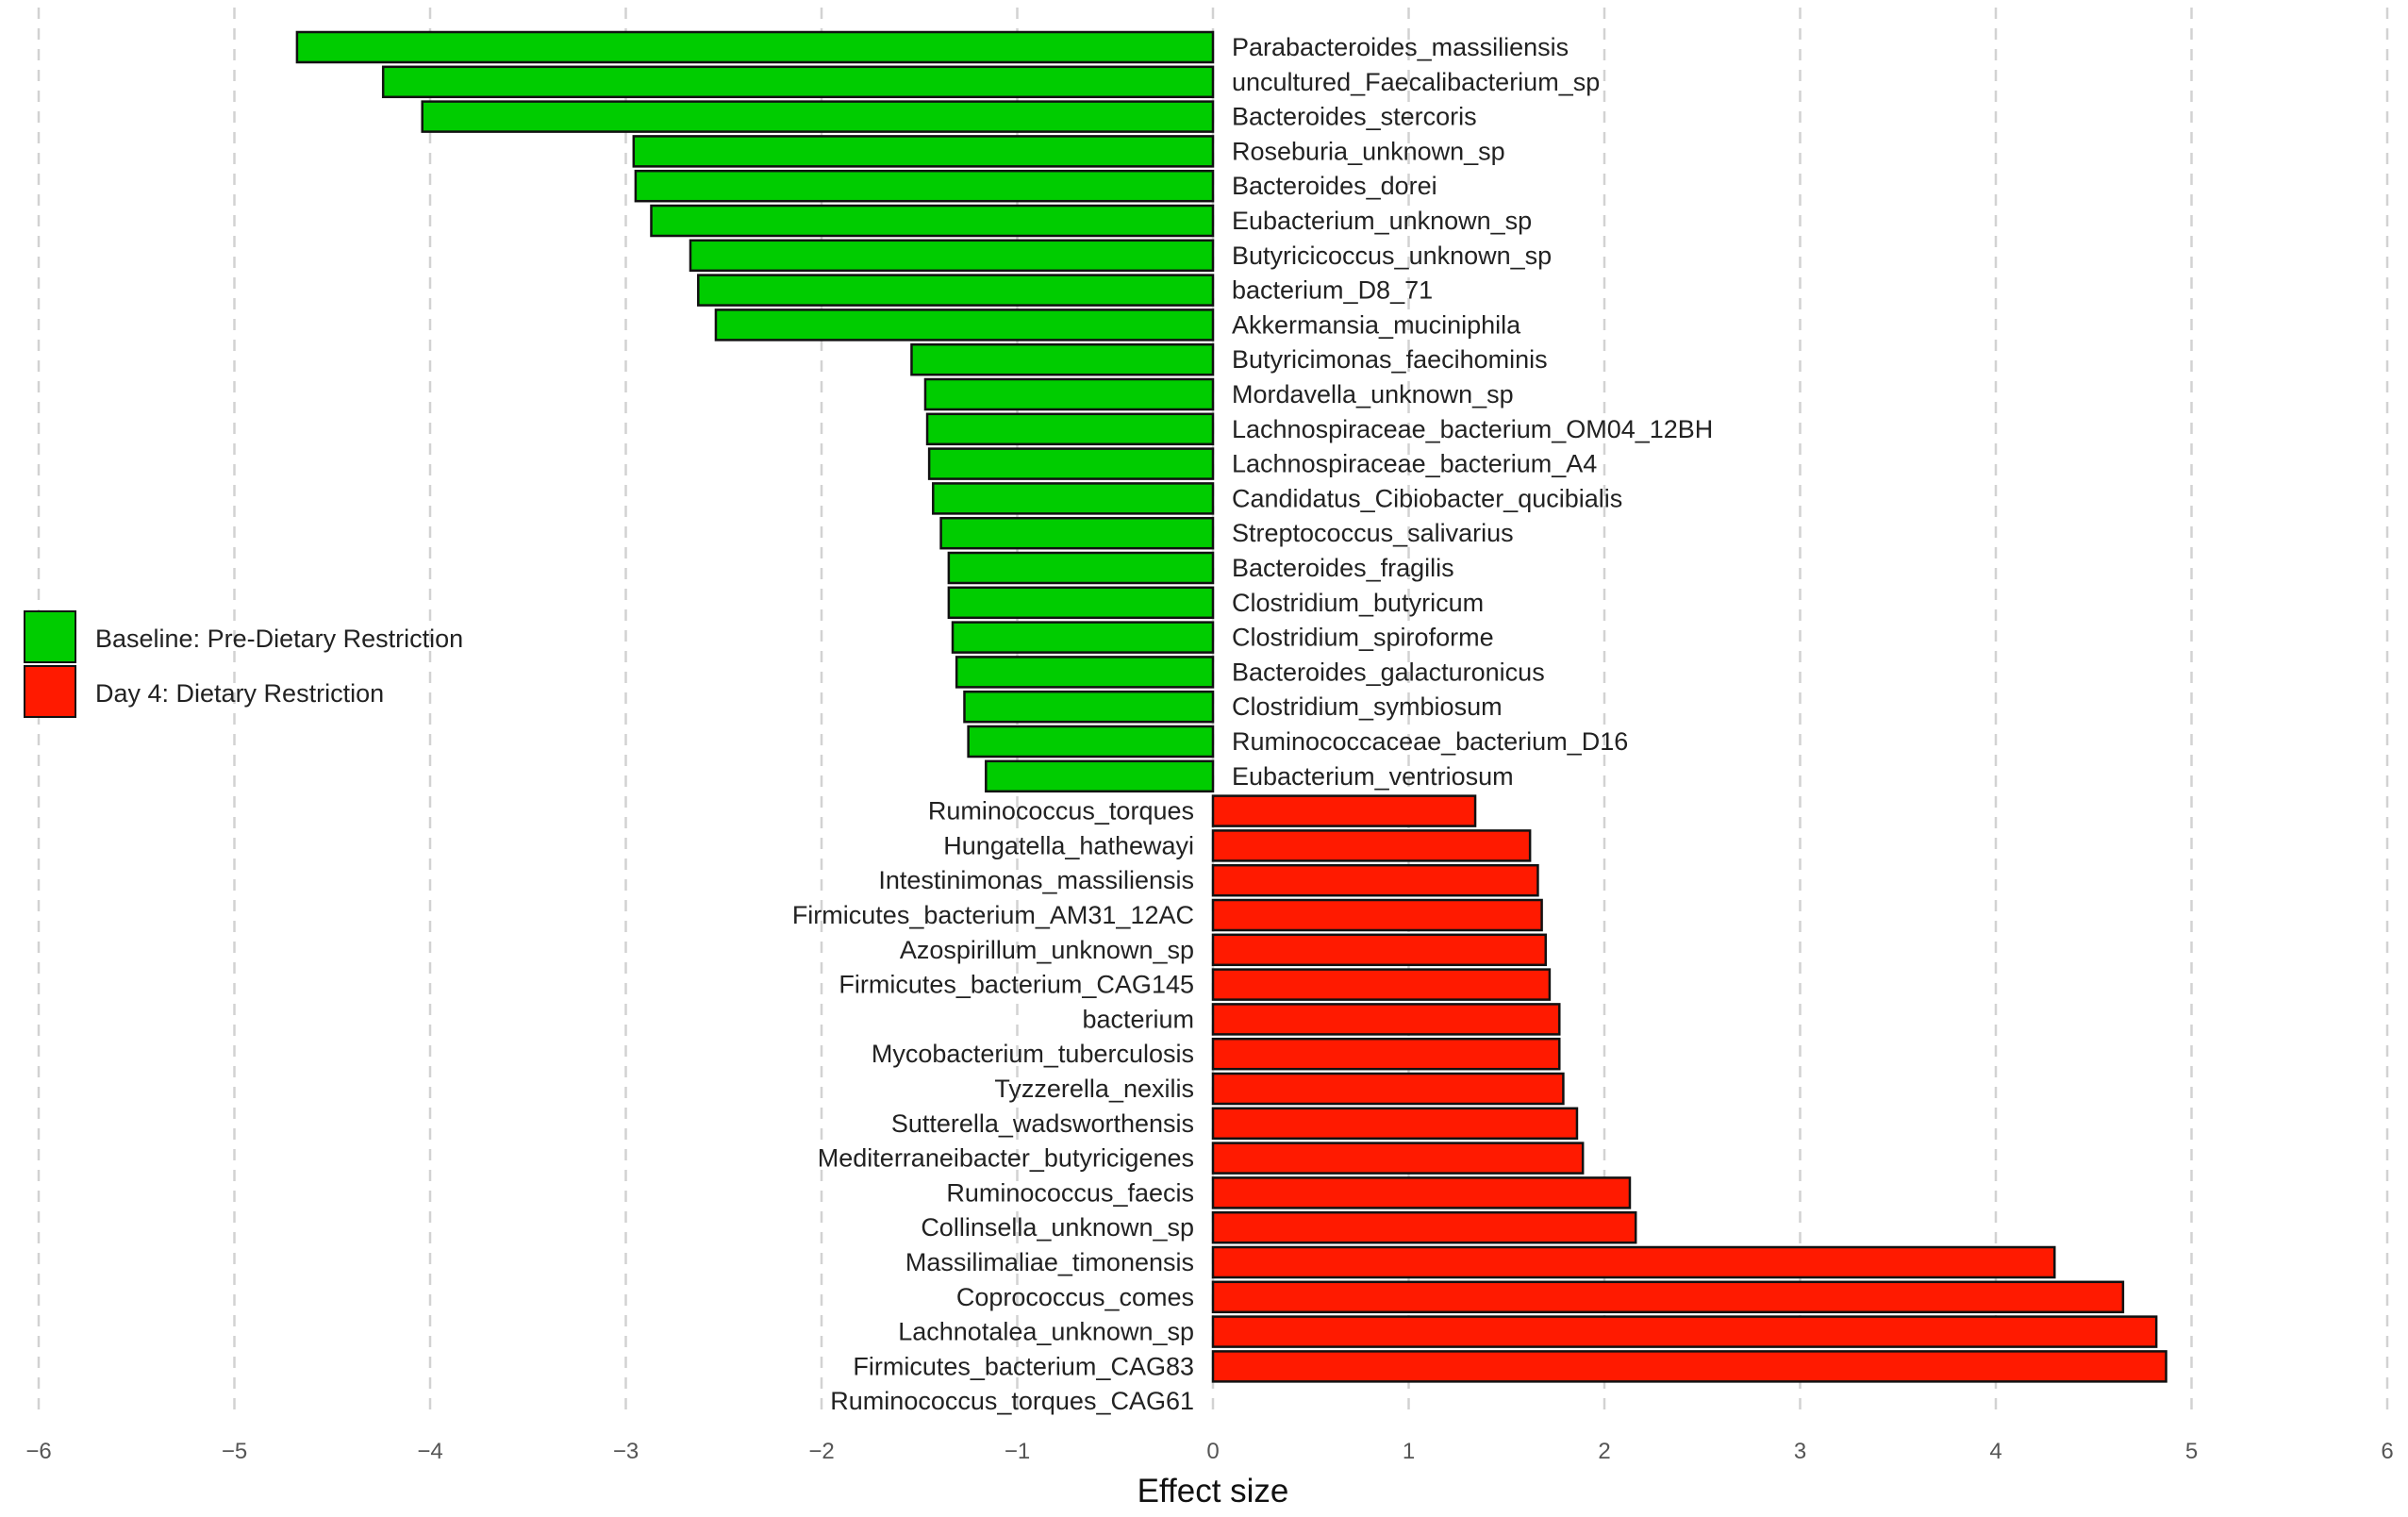  Describe the element at coordinates (1377, 915) in the screenshot. I see `bar-firmicutes-bacterium-am31-12ac` at that location.